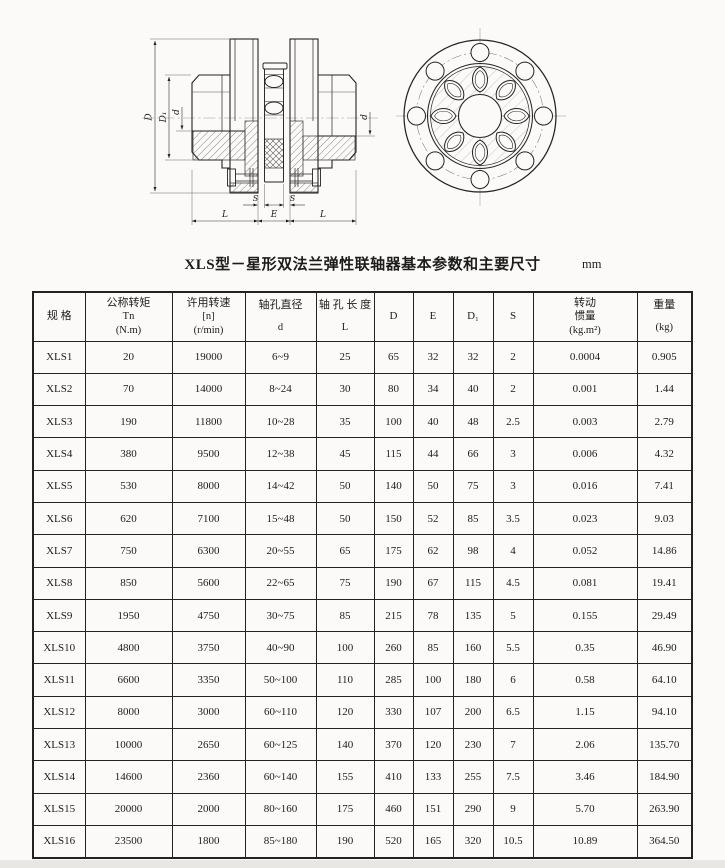 This screenshot has height=868, width=725. Describe the element at coordinates (585, 615) in the screenshot. I see `table-cell: 0.155` at that location.